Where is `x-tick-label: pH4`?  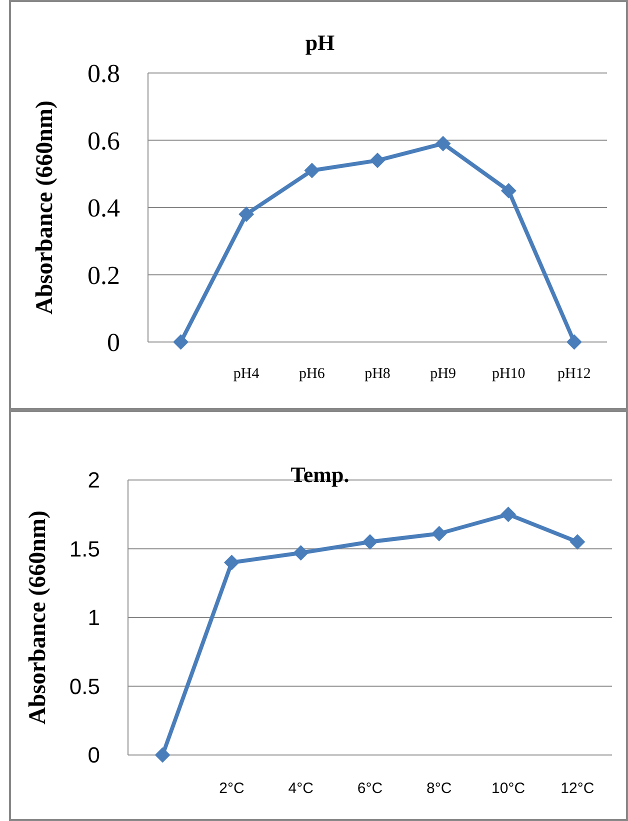
x-tick-label: pH4 is located at coordinates (246, 374).